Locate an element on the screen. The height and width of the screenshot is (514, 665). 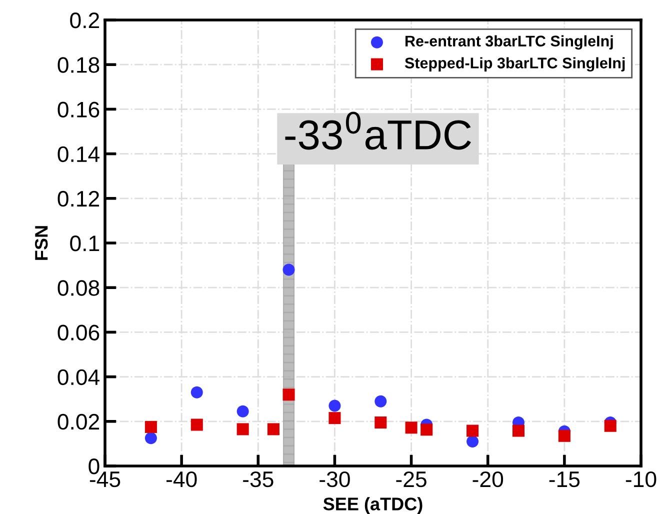
band-label: -33$^{0}$aTDC is located at coordinates (378, 131).